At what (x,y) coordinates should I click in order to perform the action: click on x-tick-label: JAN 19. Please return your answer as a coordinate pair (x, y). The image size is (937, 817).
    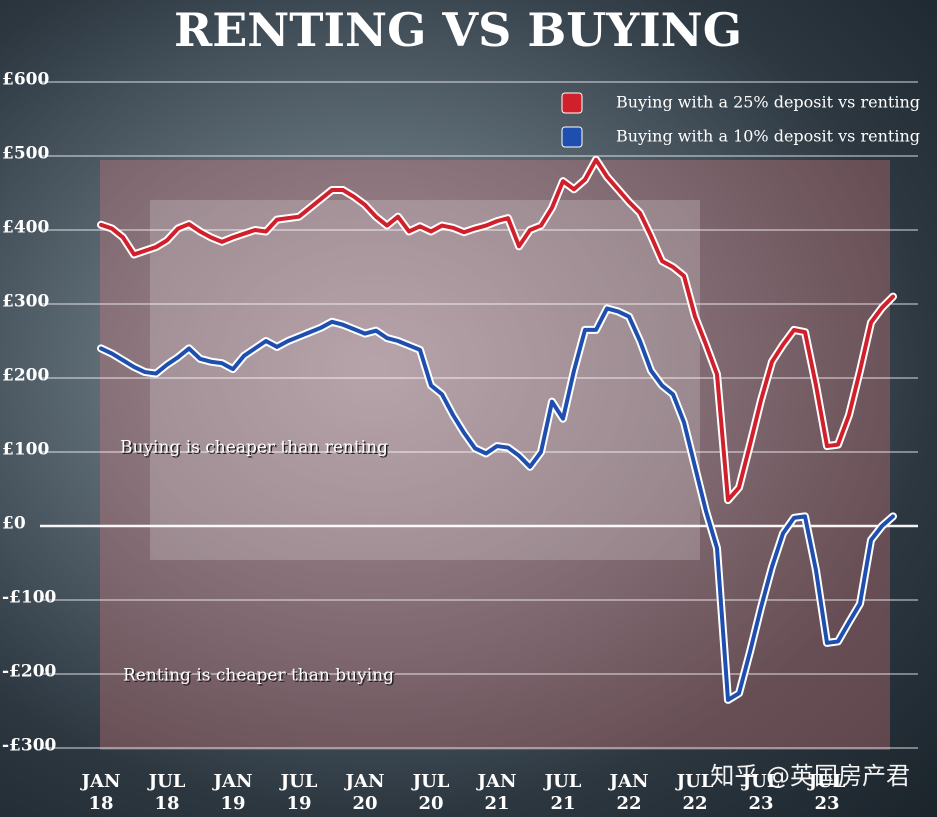
    Looking at the image, I should click on (233, 792).